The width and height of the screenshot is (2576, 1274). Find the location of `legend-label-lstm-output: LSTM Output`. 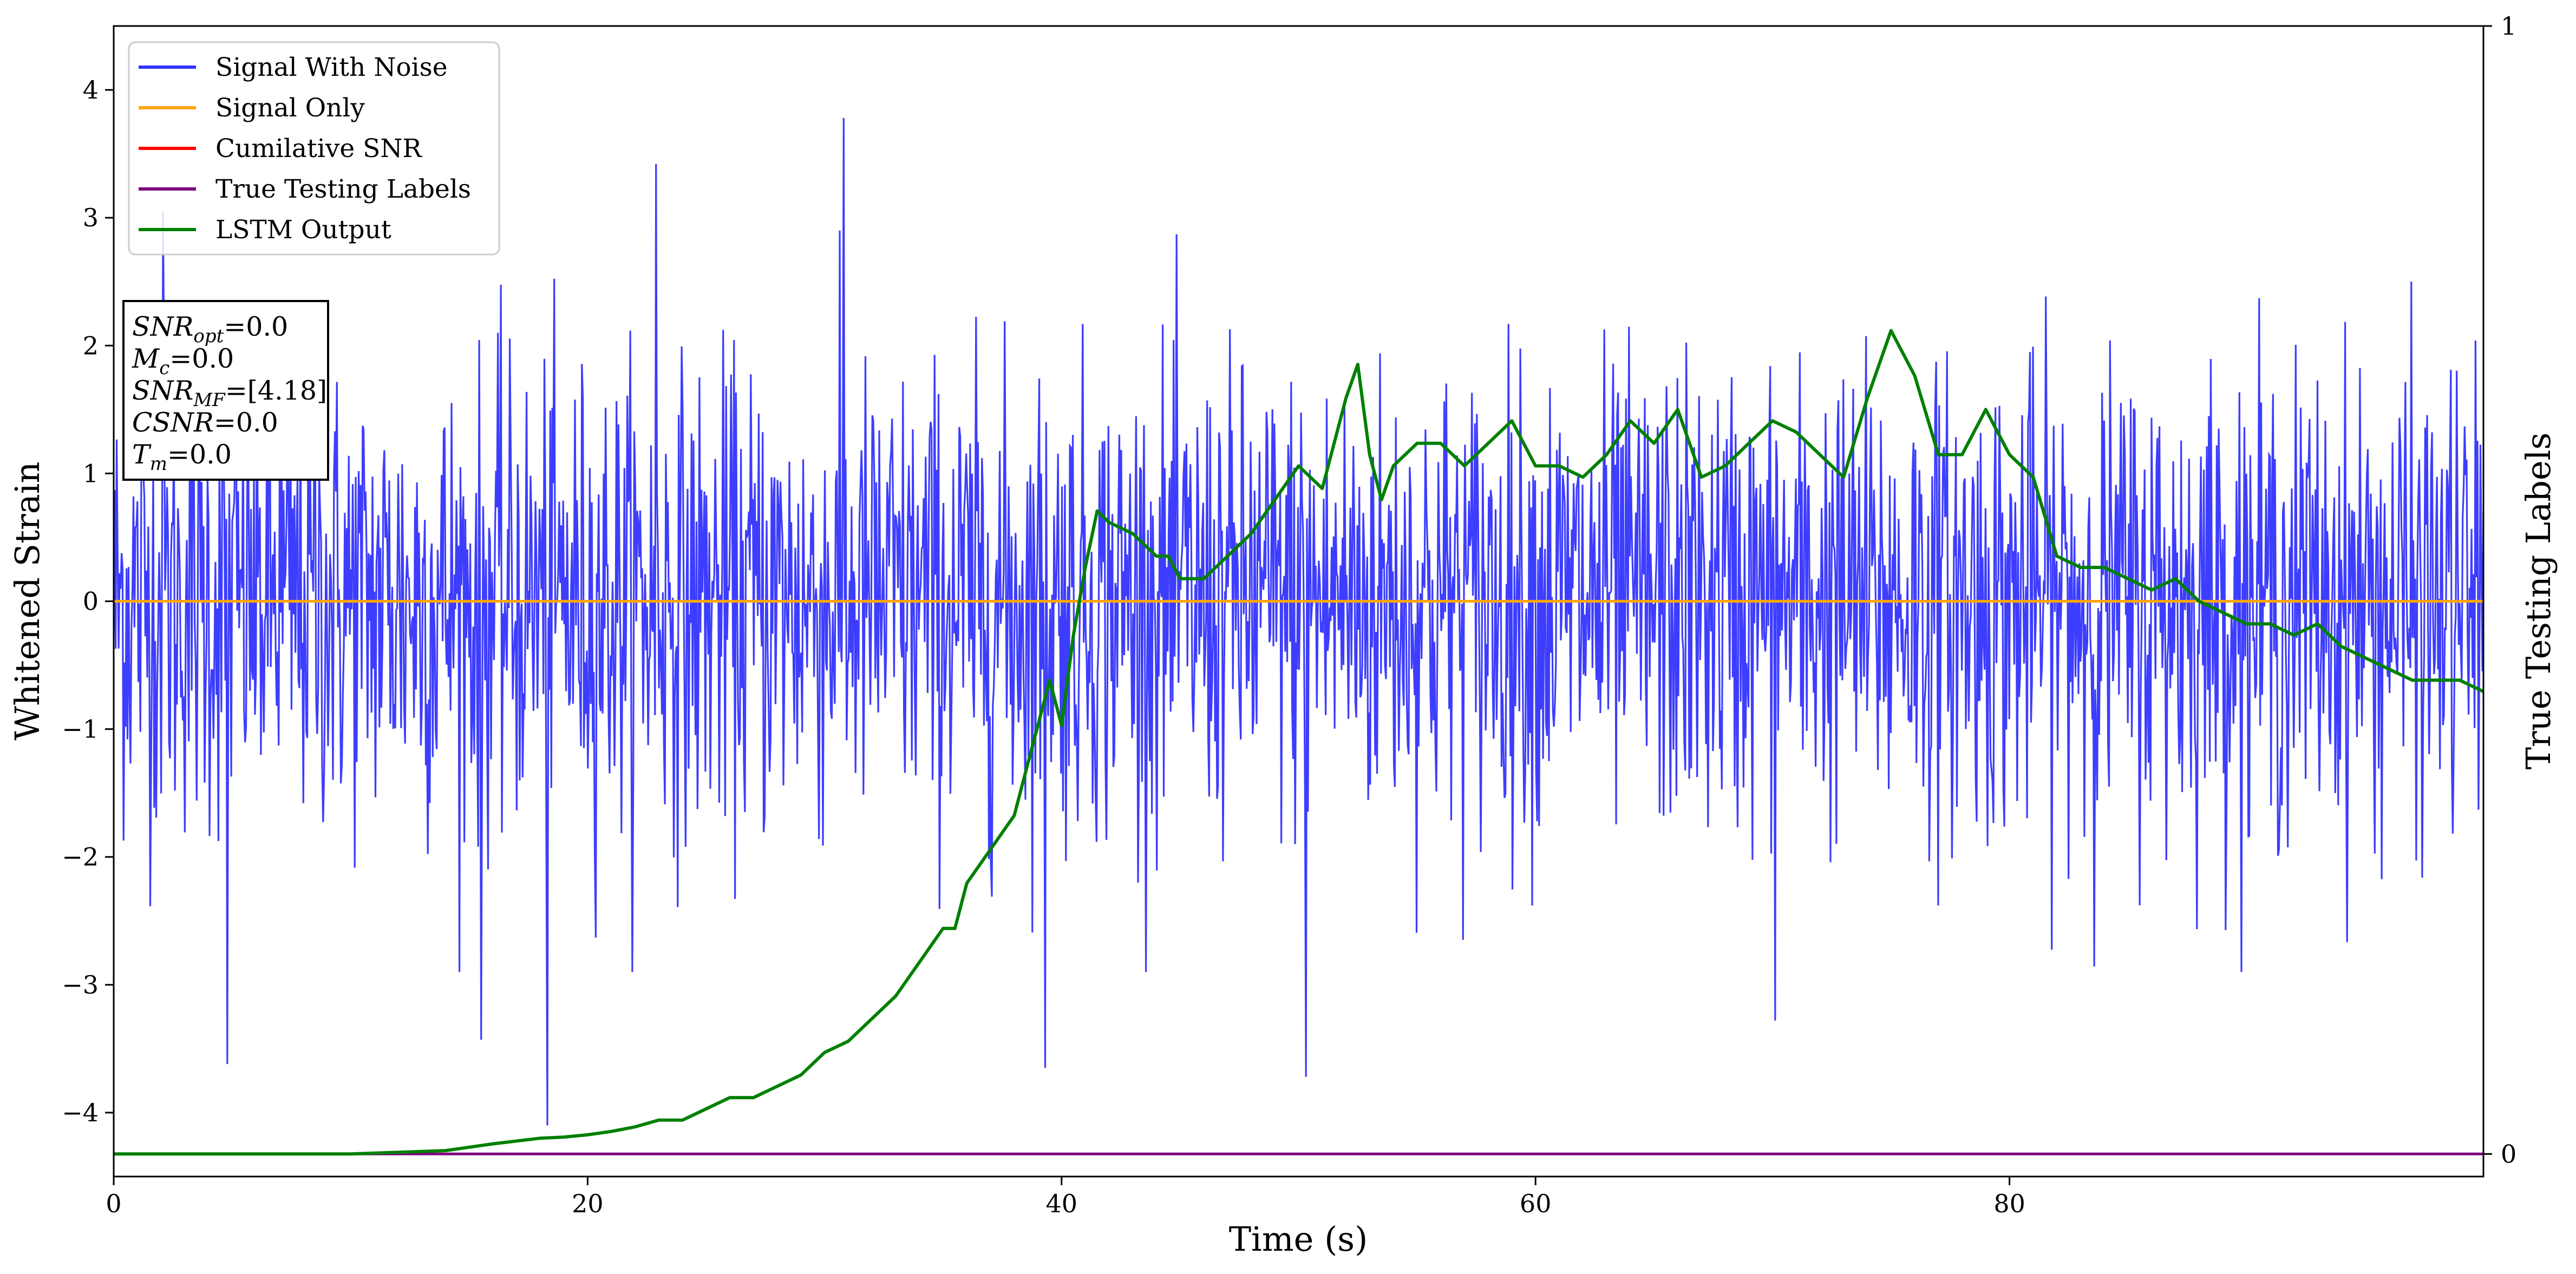

legend-label-lstm-output: LSTM Output is located at coordinates (303, 230).